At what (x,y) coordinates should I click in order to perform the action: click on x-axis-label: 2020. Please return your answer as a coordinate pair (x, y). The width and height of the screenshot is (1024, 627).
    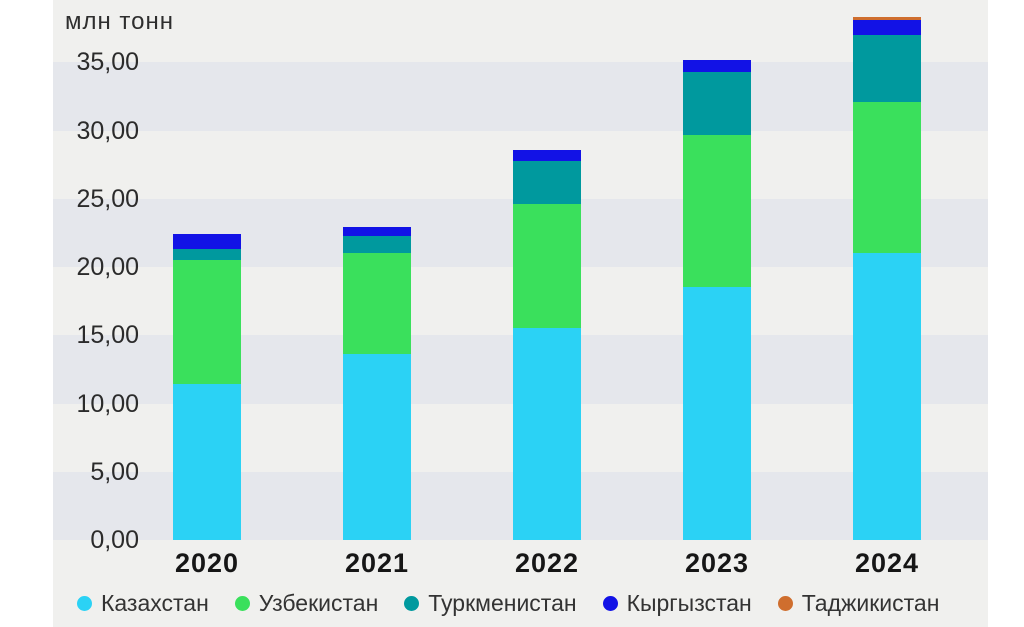
    Looking at the image, I should click on (207, 563).